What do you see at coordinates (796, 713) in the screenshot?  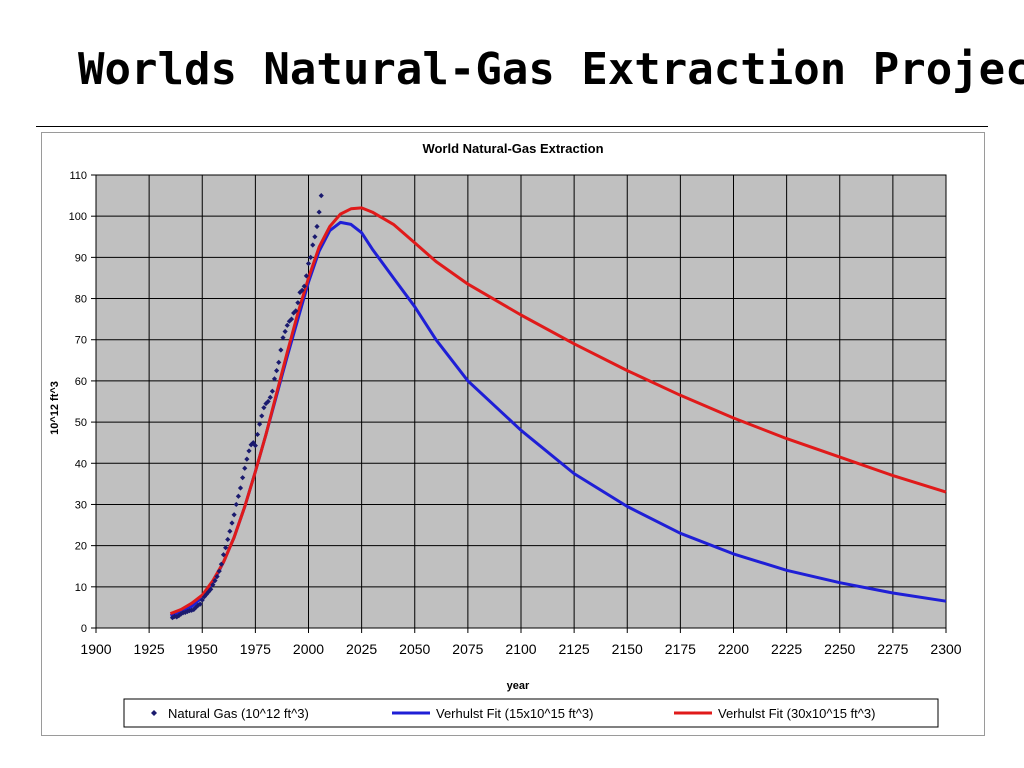 I see `legend-entry-2: Verhulst Fit (30x10^15 ft^3)` at bounding box center [796, 713].